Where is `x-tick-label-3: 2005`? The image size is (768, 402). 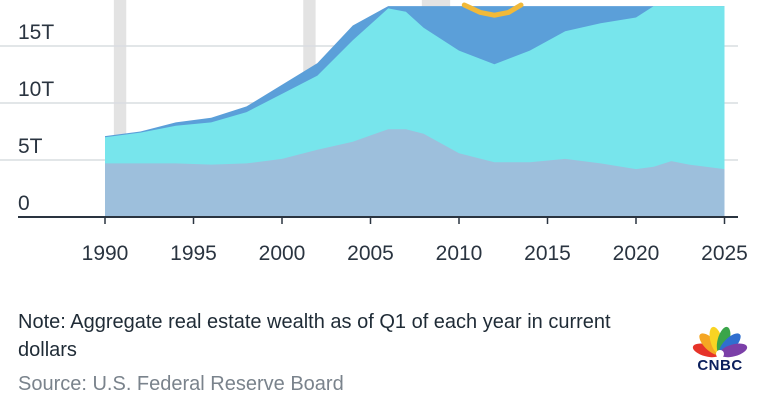 x-tick-label-3: 2005 is located at coordinates (370, 253).